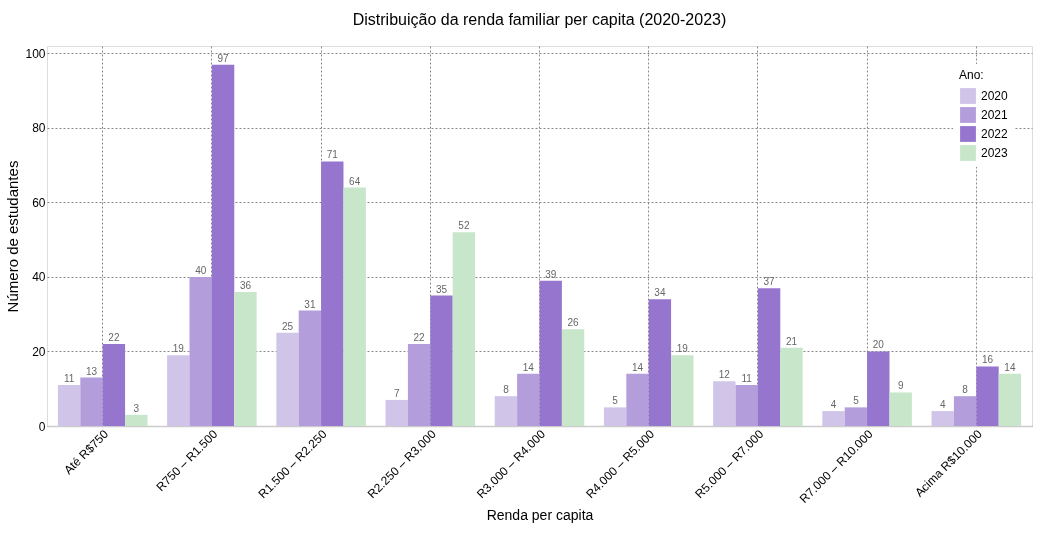  I want to click on data-label: 71, so click(332, 155).